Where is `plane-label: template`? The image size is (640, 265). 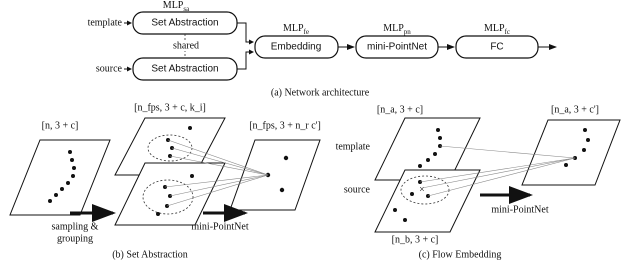 plane-label: template is located at coordinates (353, 146).